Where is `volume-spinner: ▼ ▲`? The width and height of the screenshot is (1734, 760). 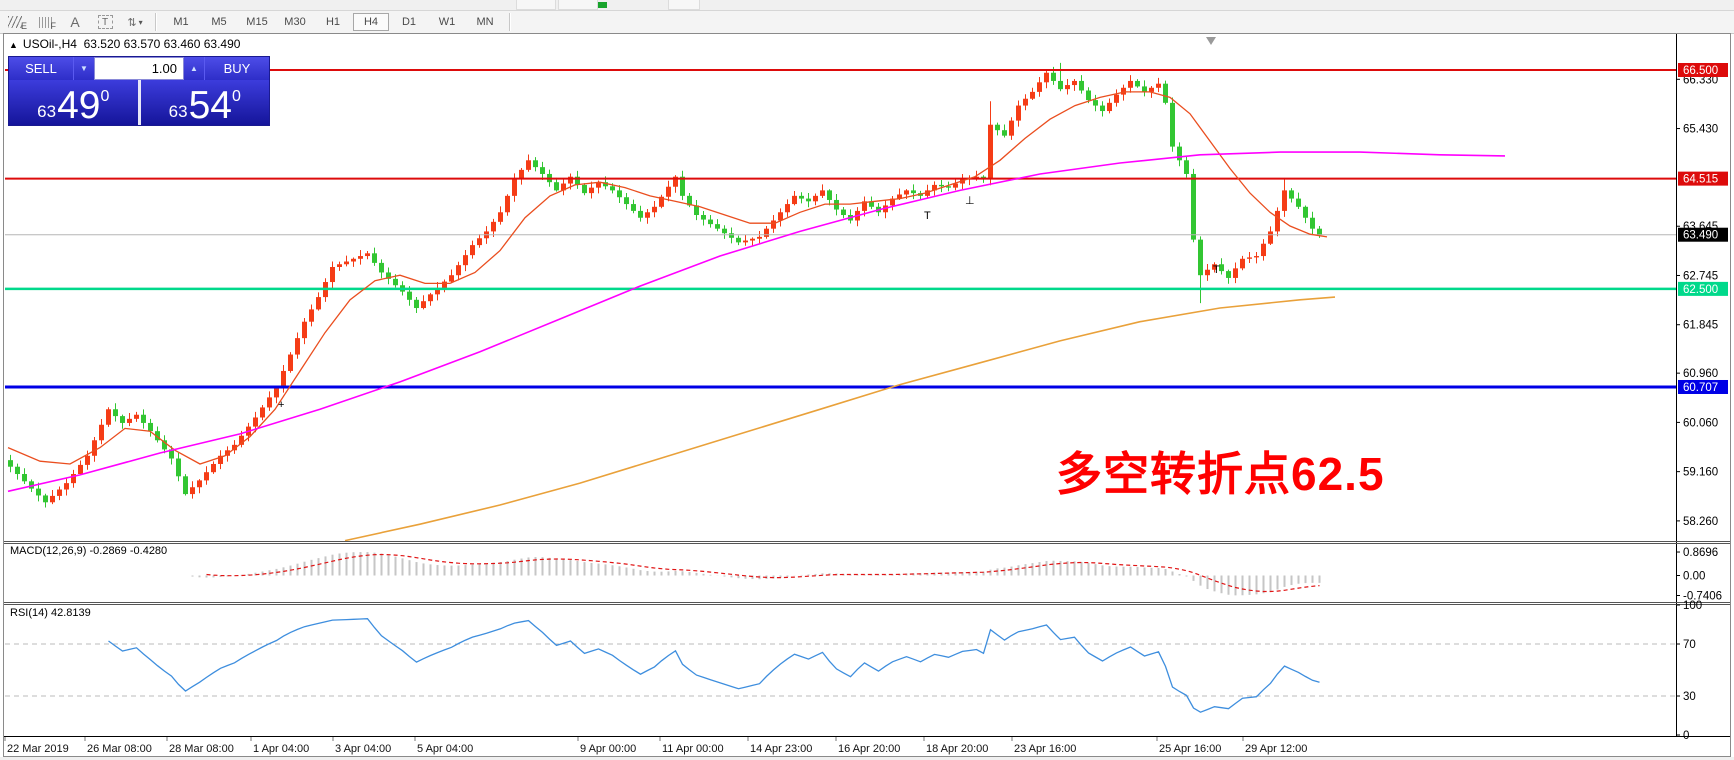 volume-spinner: ▼ ▲ is located at coordinates (139, 68).